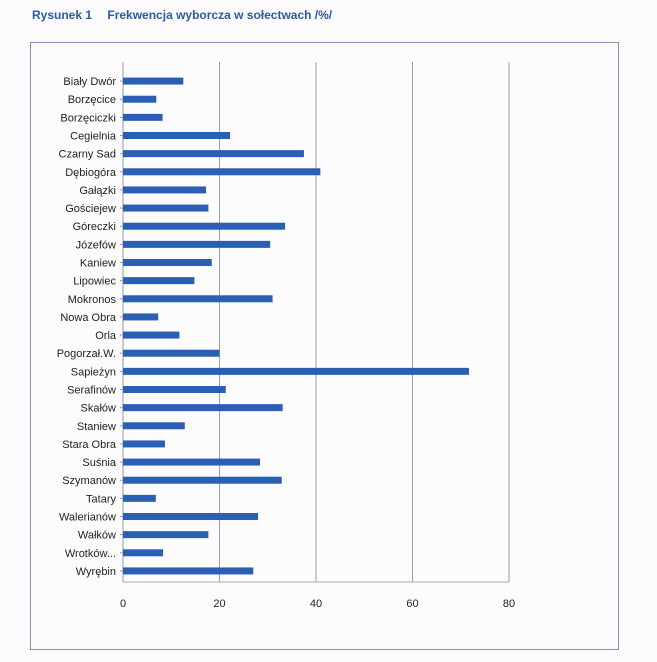 The image size is (657, 662). I want to click on category-label: Staniew, so click(96, 427).